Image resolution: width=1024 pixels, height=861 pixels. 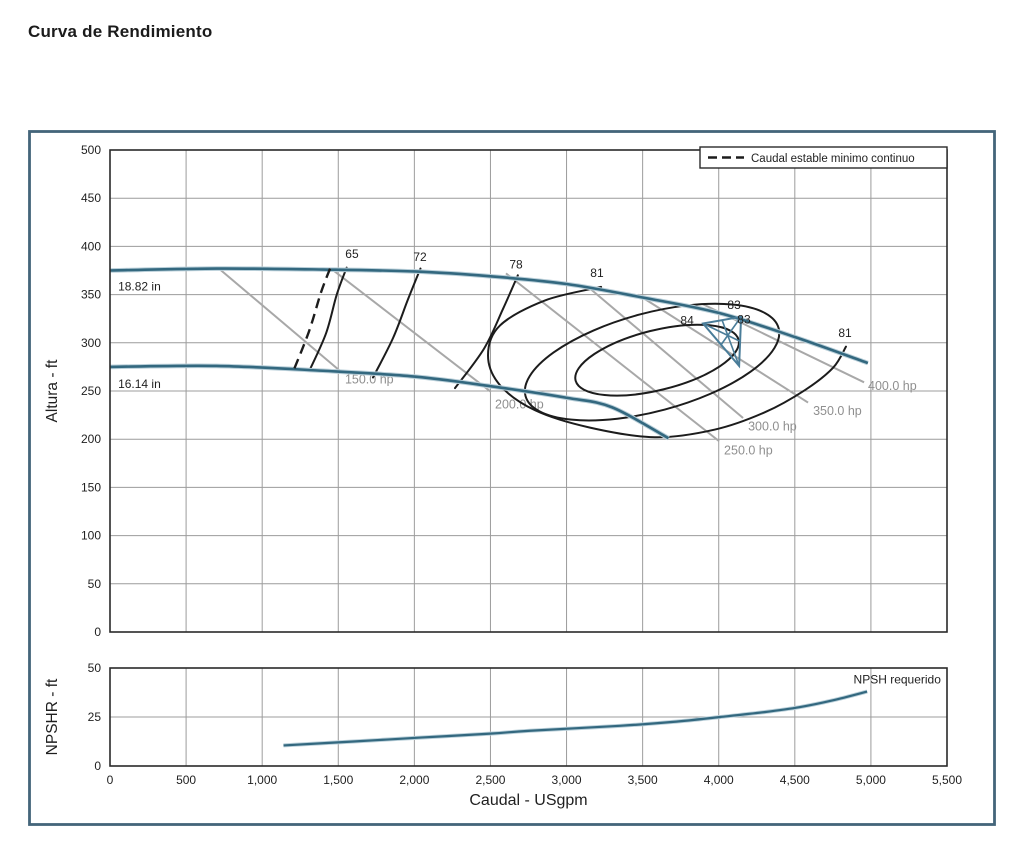 I want to click on x-tick-label: 2,500, so click(x=490, y=780).